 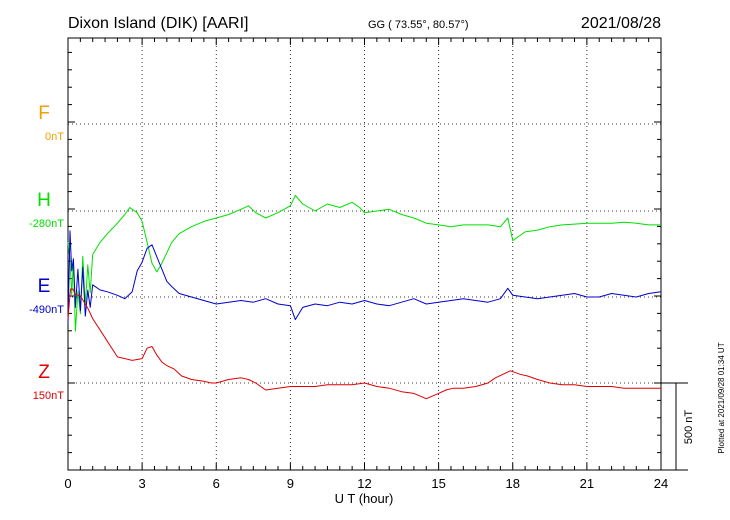 I want to click on x-tick-label: 6, so click(x=216, y=483).